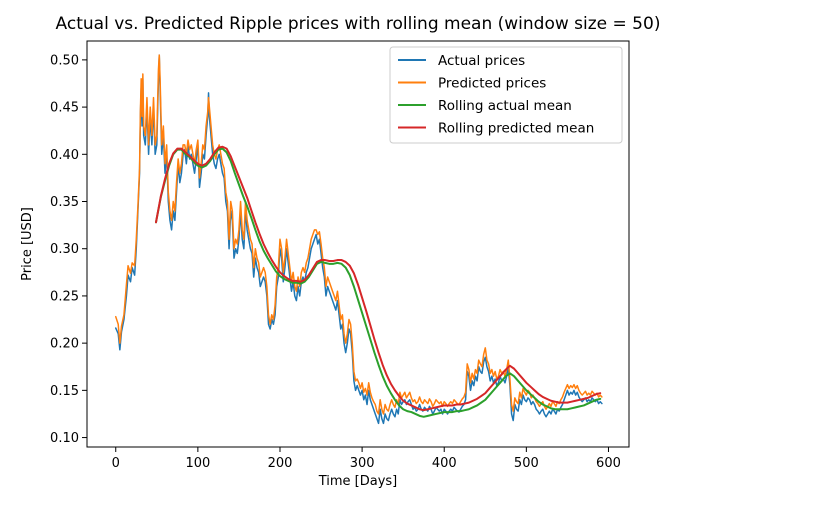 Image resolution: width=835 pixels, height=512 pixels. What do you see at coordinates (444, 463) in the screenshot?
I see `x-tick-label: 400` at bounding box center [444, 463].